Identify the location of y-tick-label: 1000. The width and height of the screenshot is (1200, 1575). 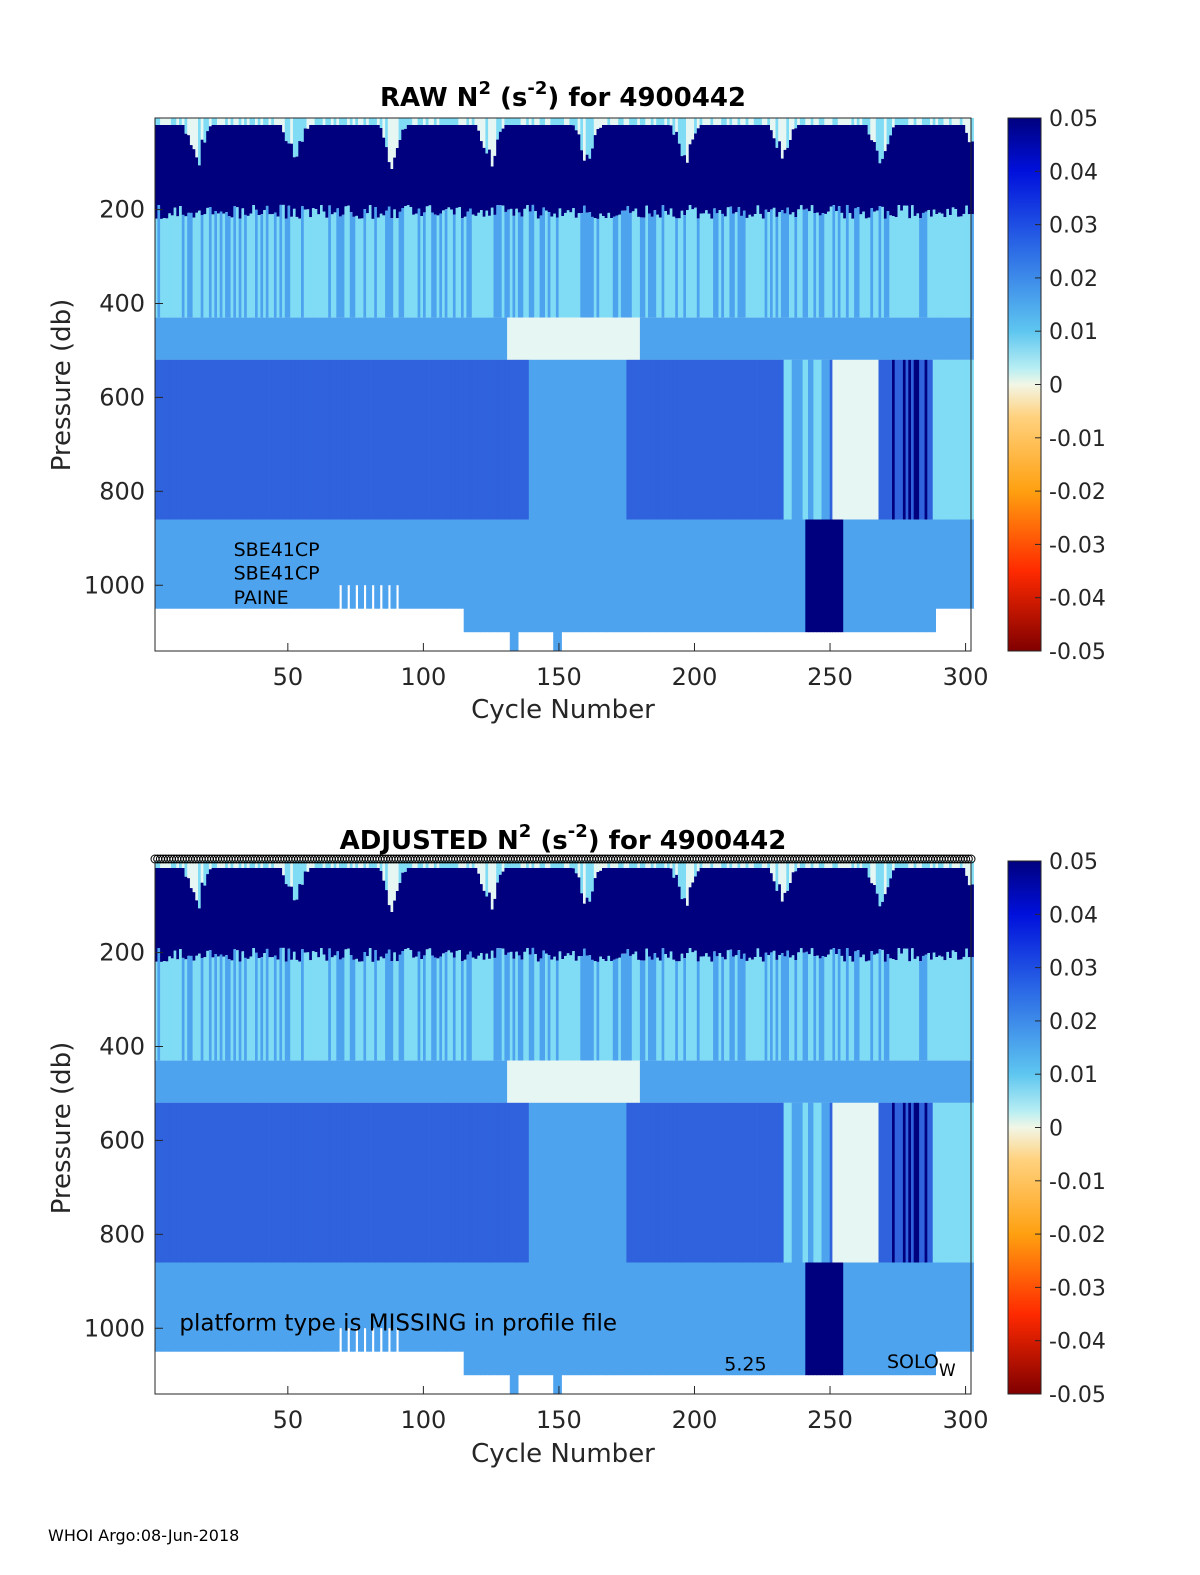
(114, 1328).